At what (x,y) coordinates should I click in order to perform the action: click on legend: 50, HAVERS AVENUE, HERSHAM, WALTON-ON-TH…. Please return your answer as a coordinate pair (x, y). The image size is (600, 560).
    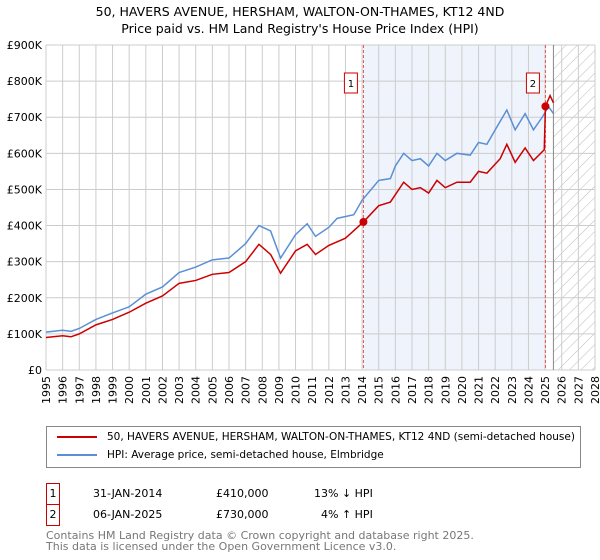
    Looking at the image, I should click on (313, 447).